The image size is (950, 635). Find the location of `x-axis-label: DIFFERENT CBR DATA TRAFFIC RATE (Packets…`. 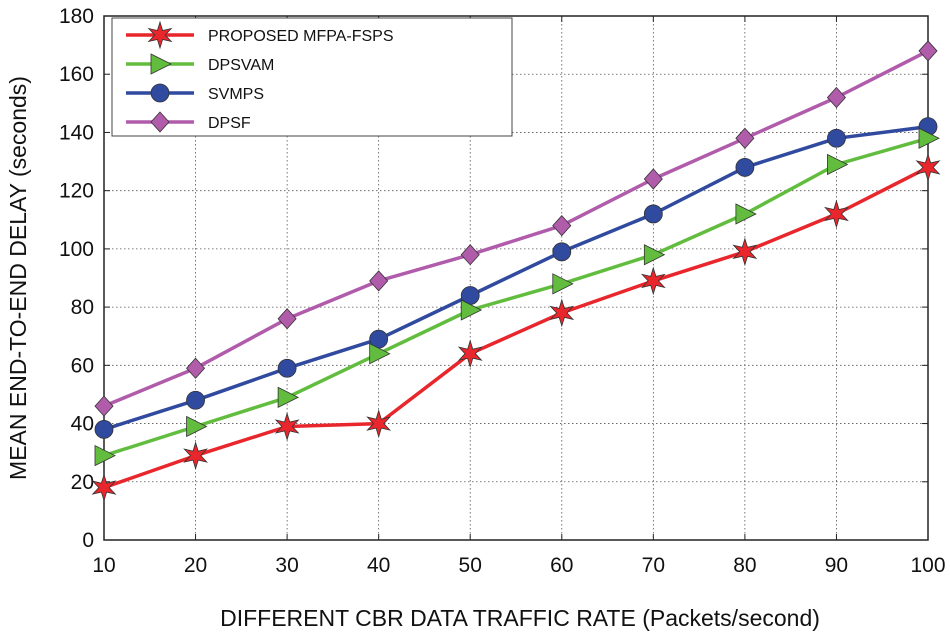

x-axis-label: DIFFERENT CBR DATA TRAFFIC RATE (Packets… is located at coordinates (520, 618).